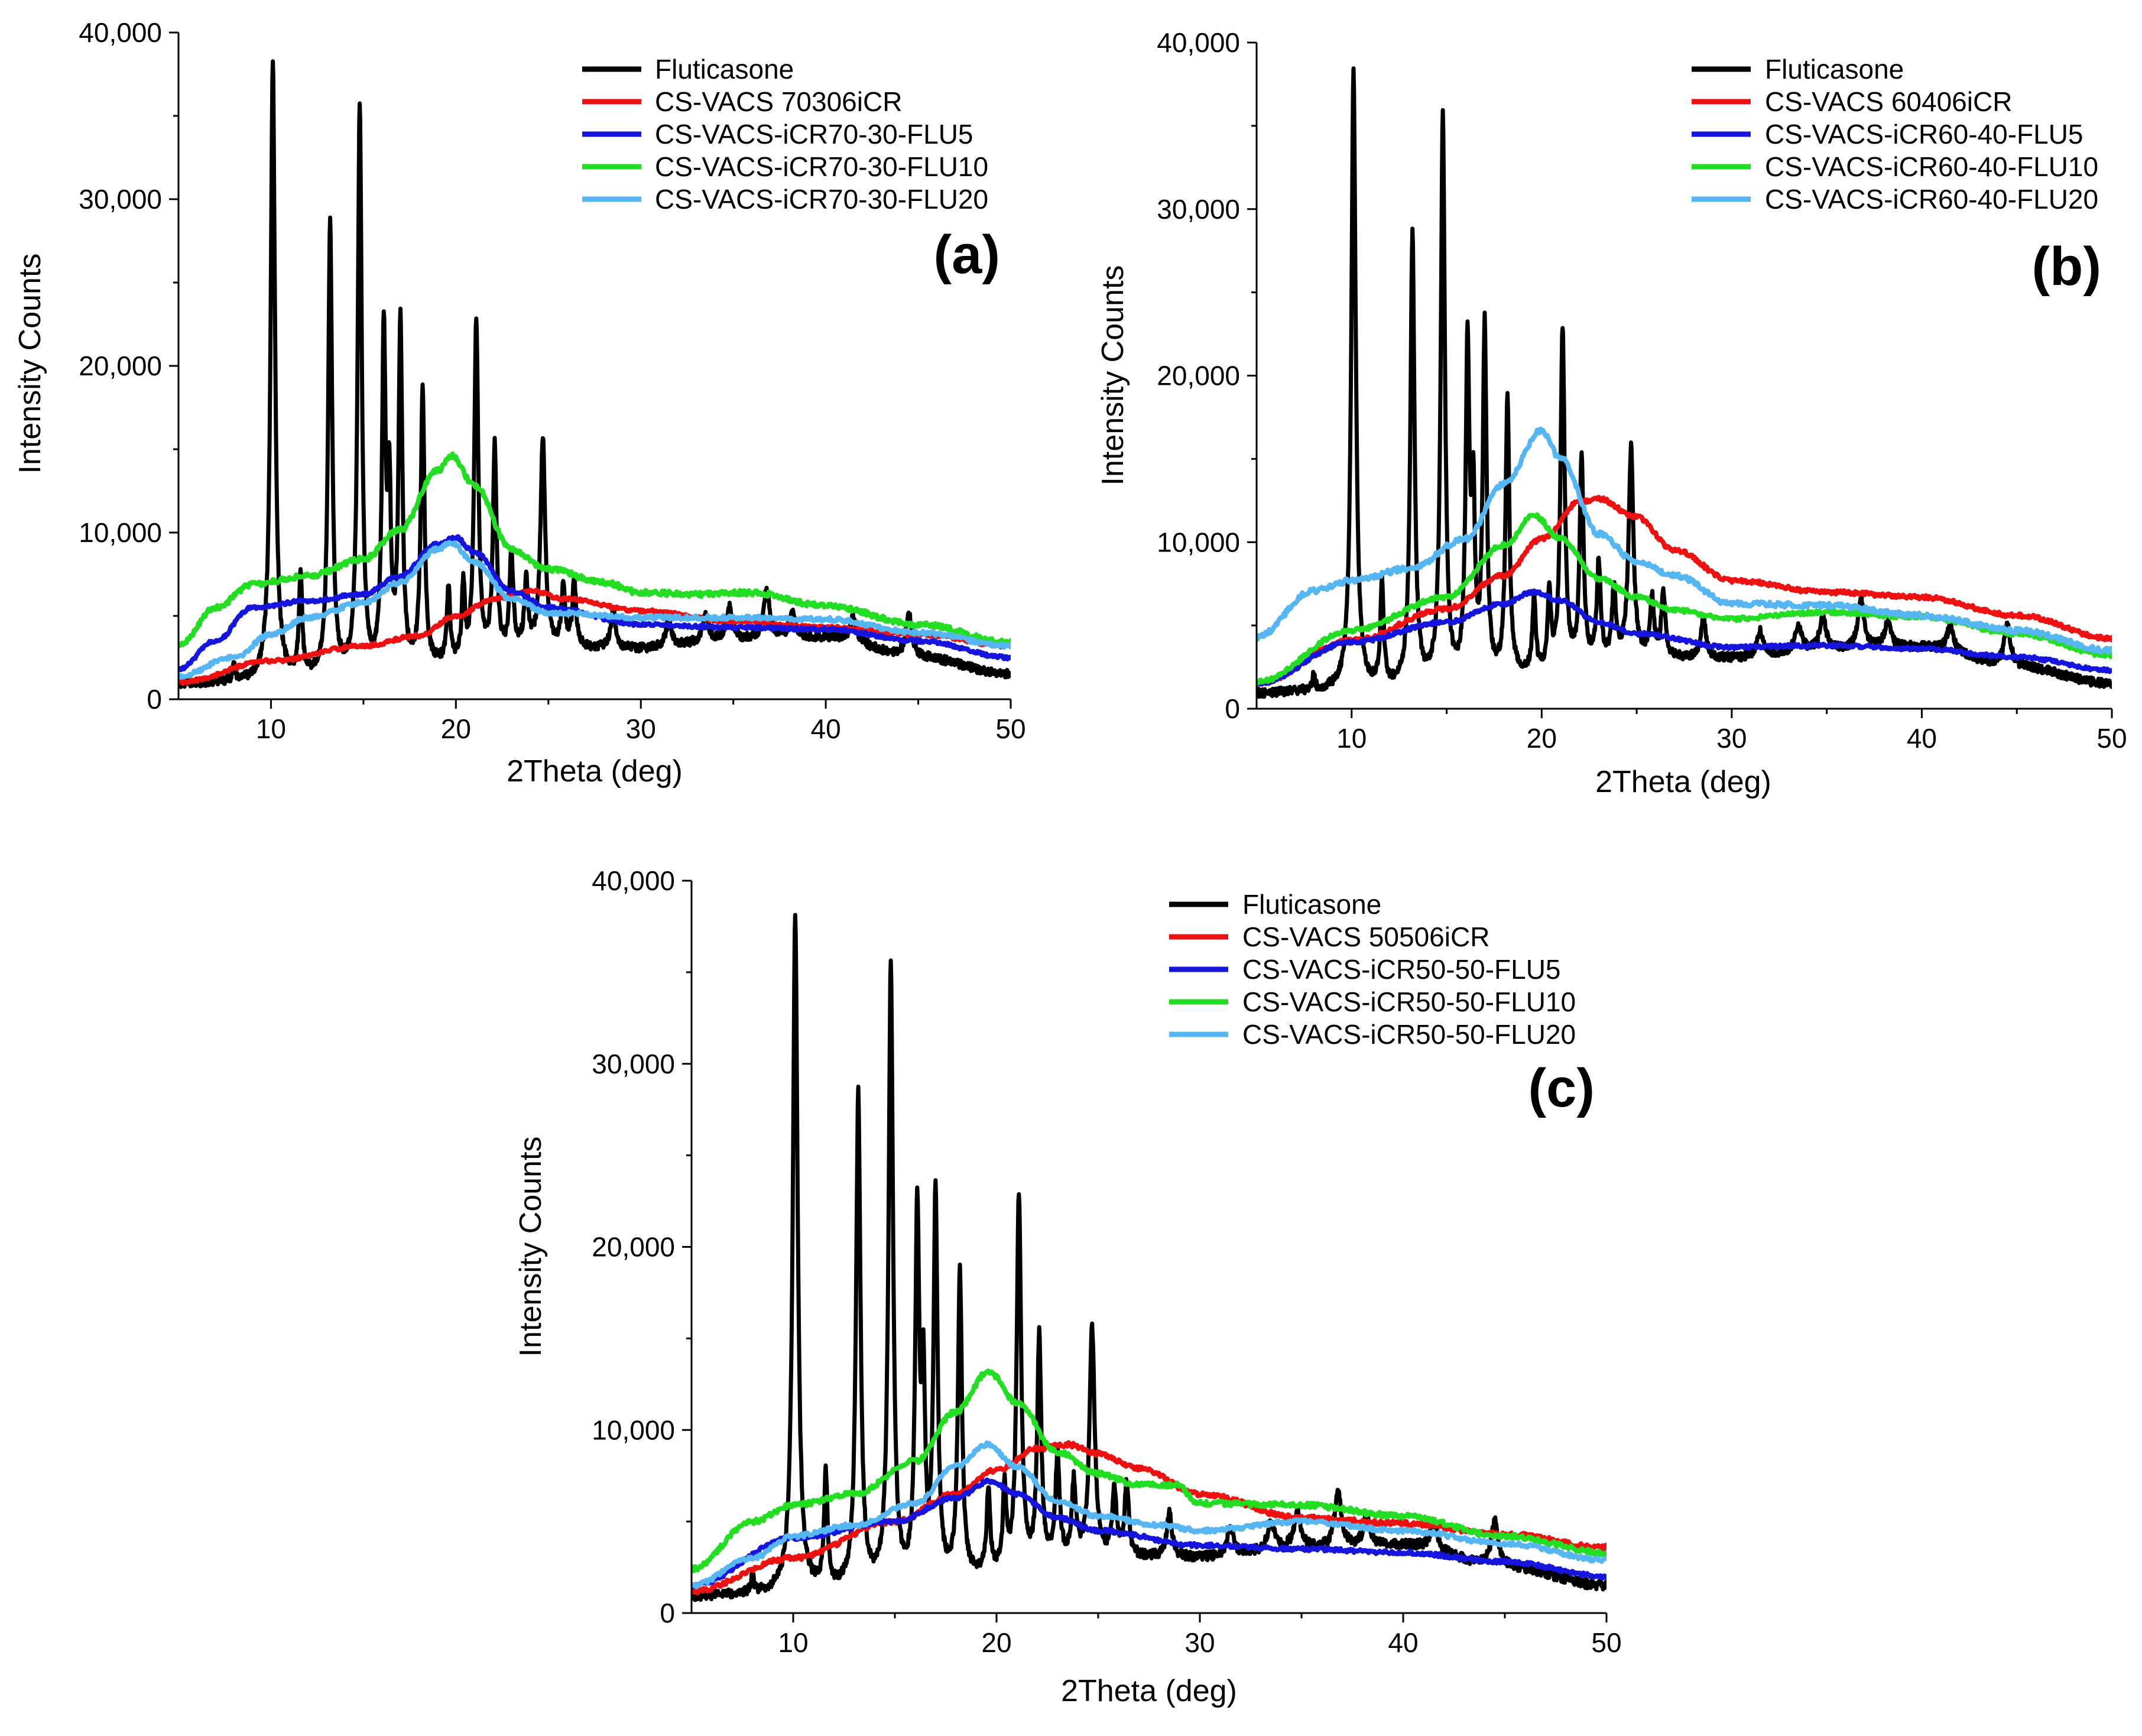  What do you see at coordinates (1561, 1088) in the screenshot?
I see `panel-label: (c)` at bounding box center [1561, 1088].